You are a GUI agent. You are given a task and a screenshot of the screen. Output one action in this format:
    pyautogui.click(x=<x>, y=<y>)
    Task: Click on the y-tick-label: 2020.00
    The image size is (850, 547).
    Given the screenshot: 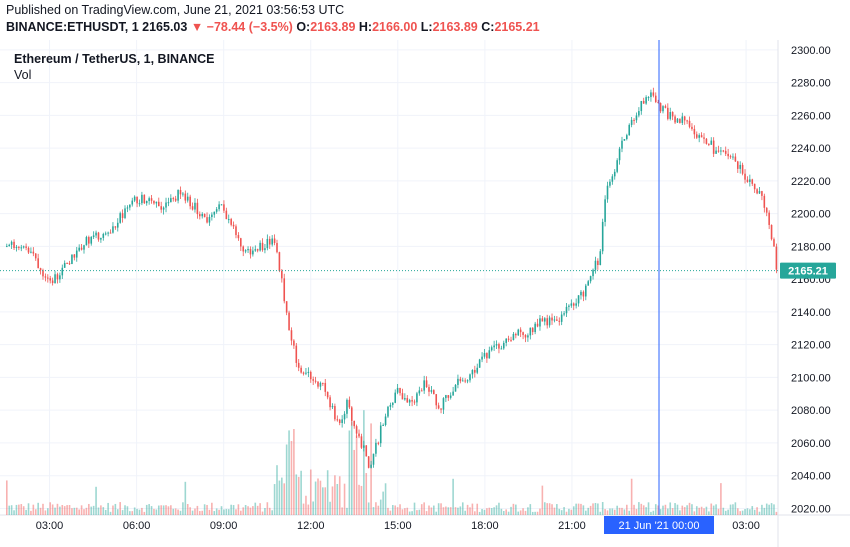 What is the action you would take?
    pyautogui.click(x=811, y=509)
    